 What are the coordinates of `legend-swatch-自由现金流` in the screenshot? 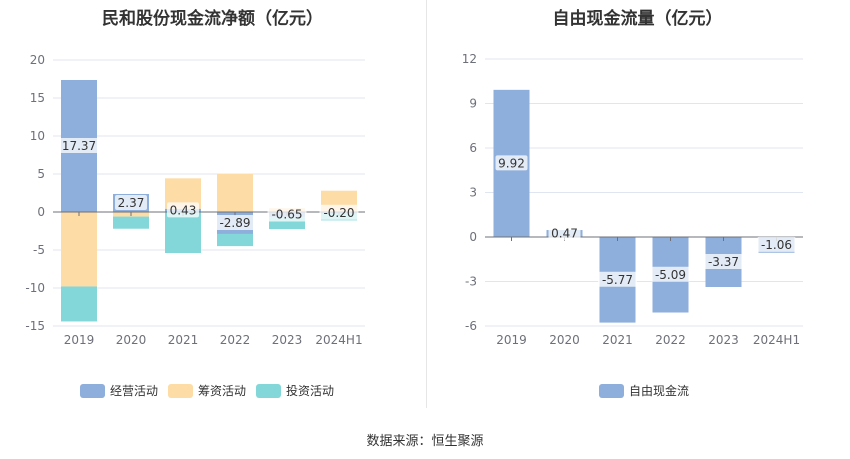 It's located at (611, 391).